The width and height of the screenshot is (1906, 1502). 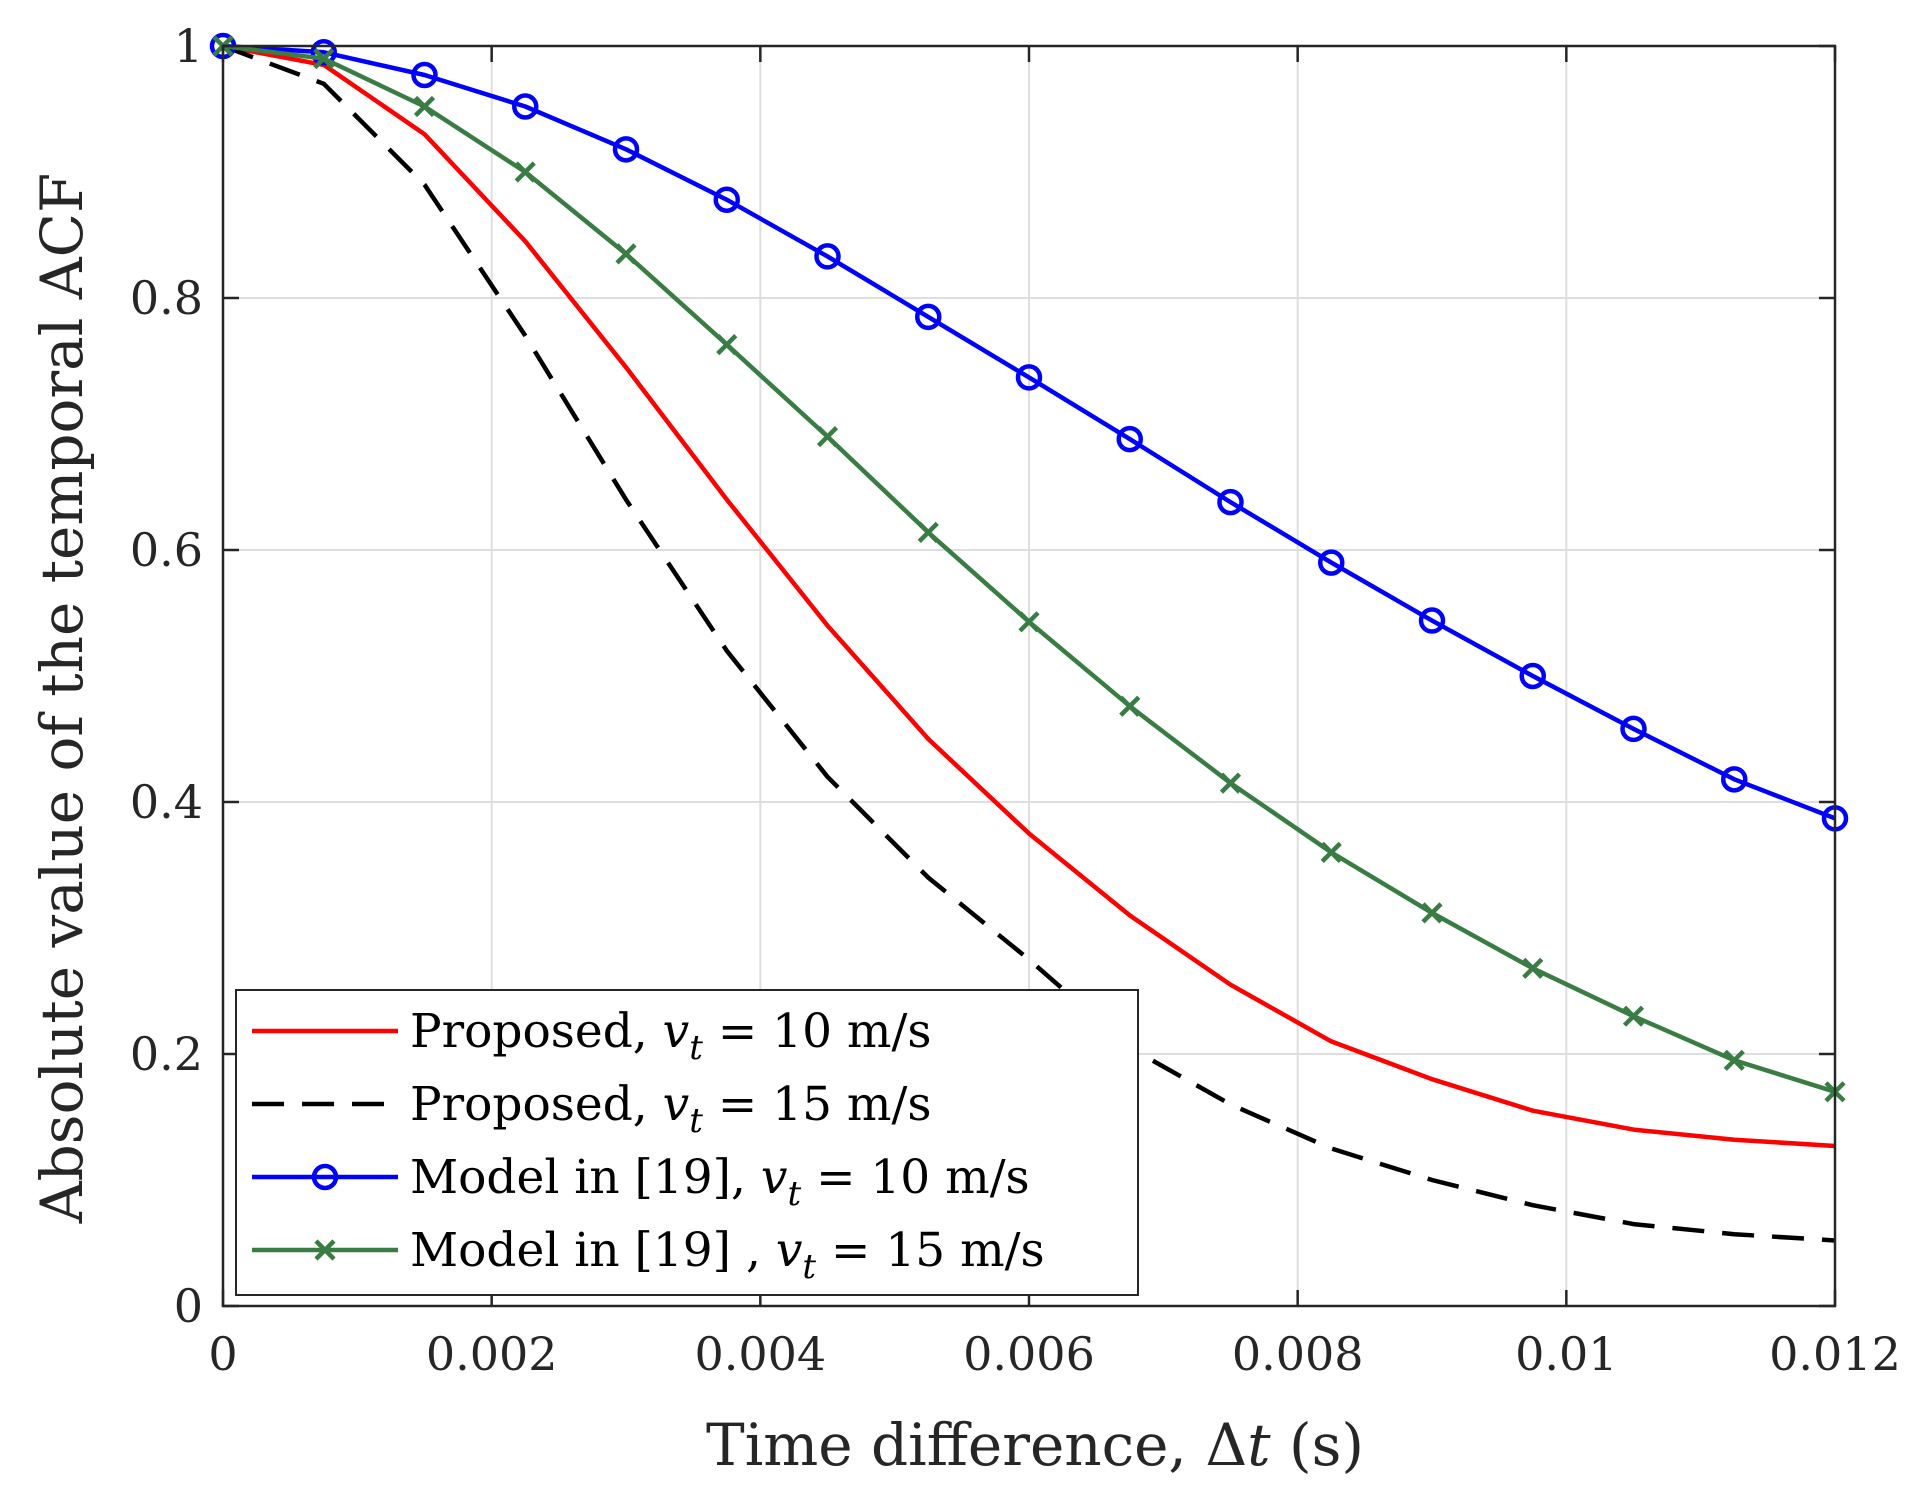 What do you see at coordinates (1035, 1445) in the screenshot?
I see `x-axis-title: Time difference, Δt (s)` at bounding box center [1035, 1445].